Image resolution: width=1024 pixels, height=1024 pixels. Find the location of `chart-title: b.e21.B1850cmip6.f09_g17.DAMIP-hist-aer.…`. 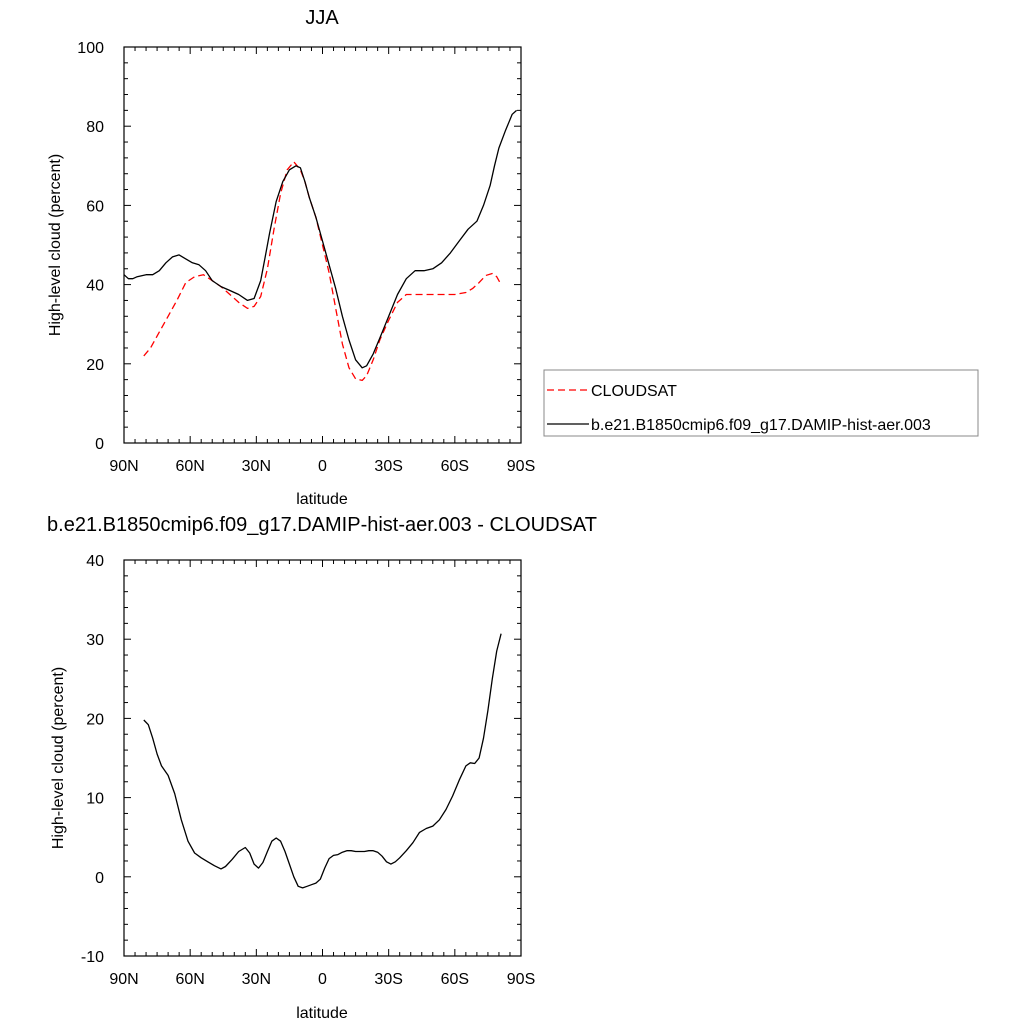

chart-title: b.e21.B1850cmip6.f09_g17.DAMIP-hist-aer.… is located at coordinates (322, 525).